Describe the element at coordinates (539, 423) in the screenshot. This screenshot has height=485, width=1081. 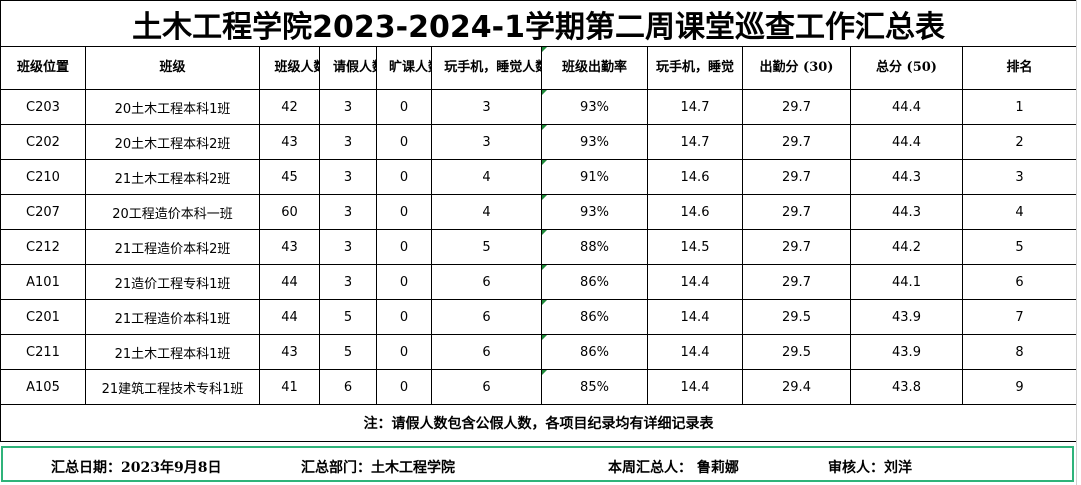
I see `note-cell: 注：请假人数包含公假人数，各项目纪录均有详细记录表` at that location.